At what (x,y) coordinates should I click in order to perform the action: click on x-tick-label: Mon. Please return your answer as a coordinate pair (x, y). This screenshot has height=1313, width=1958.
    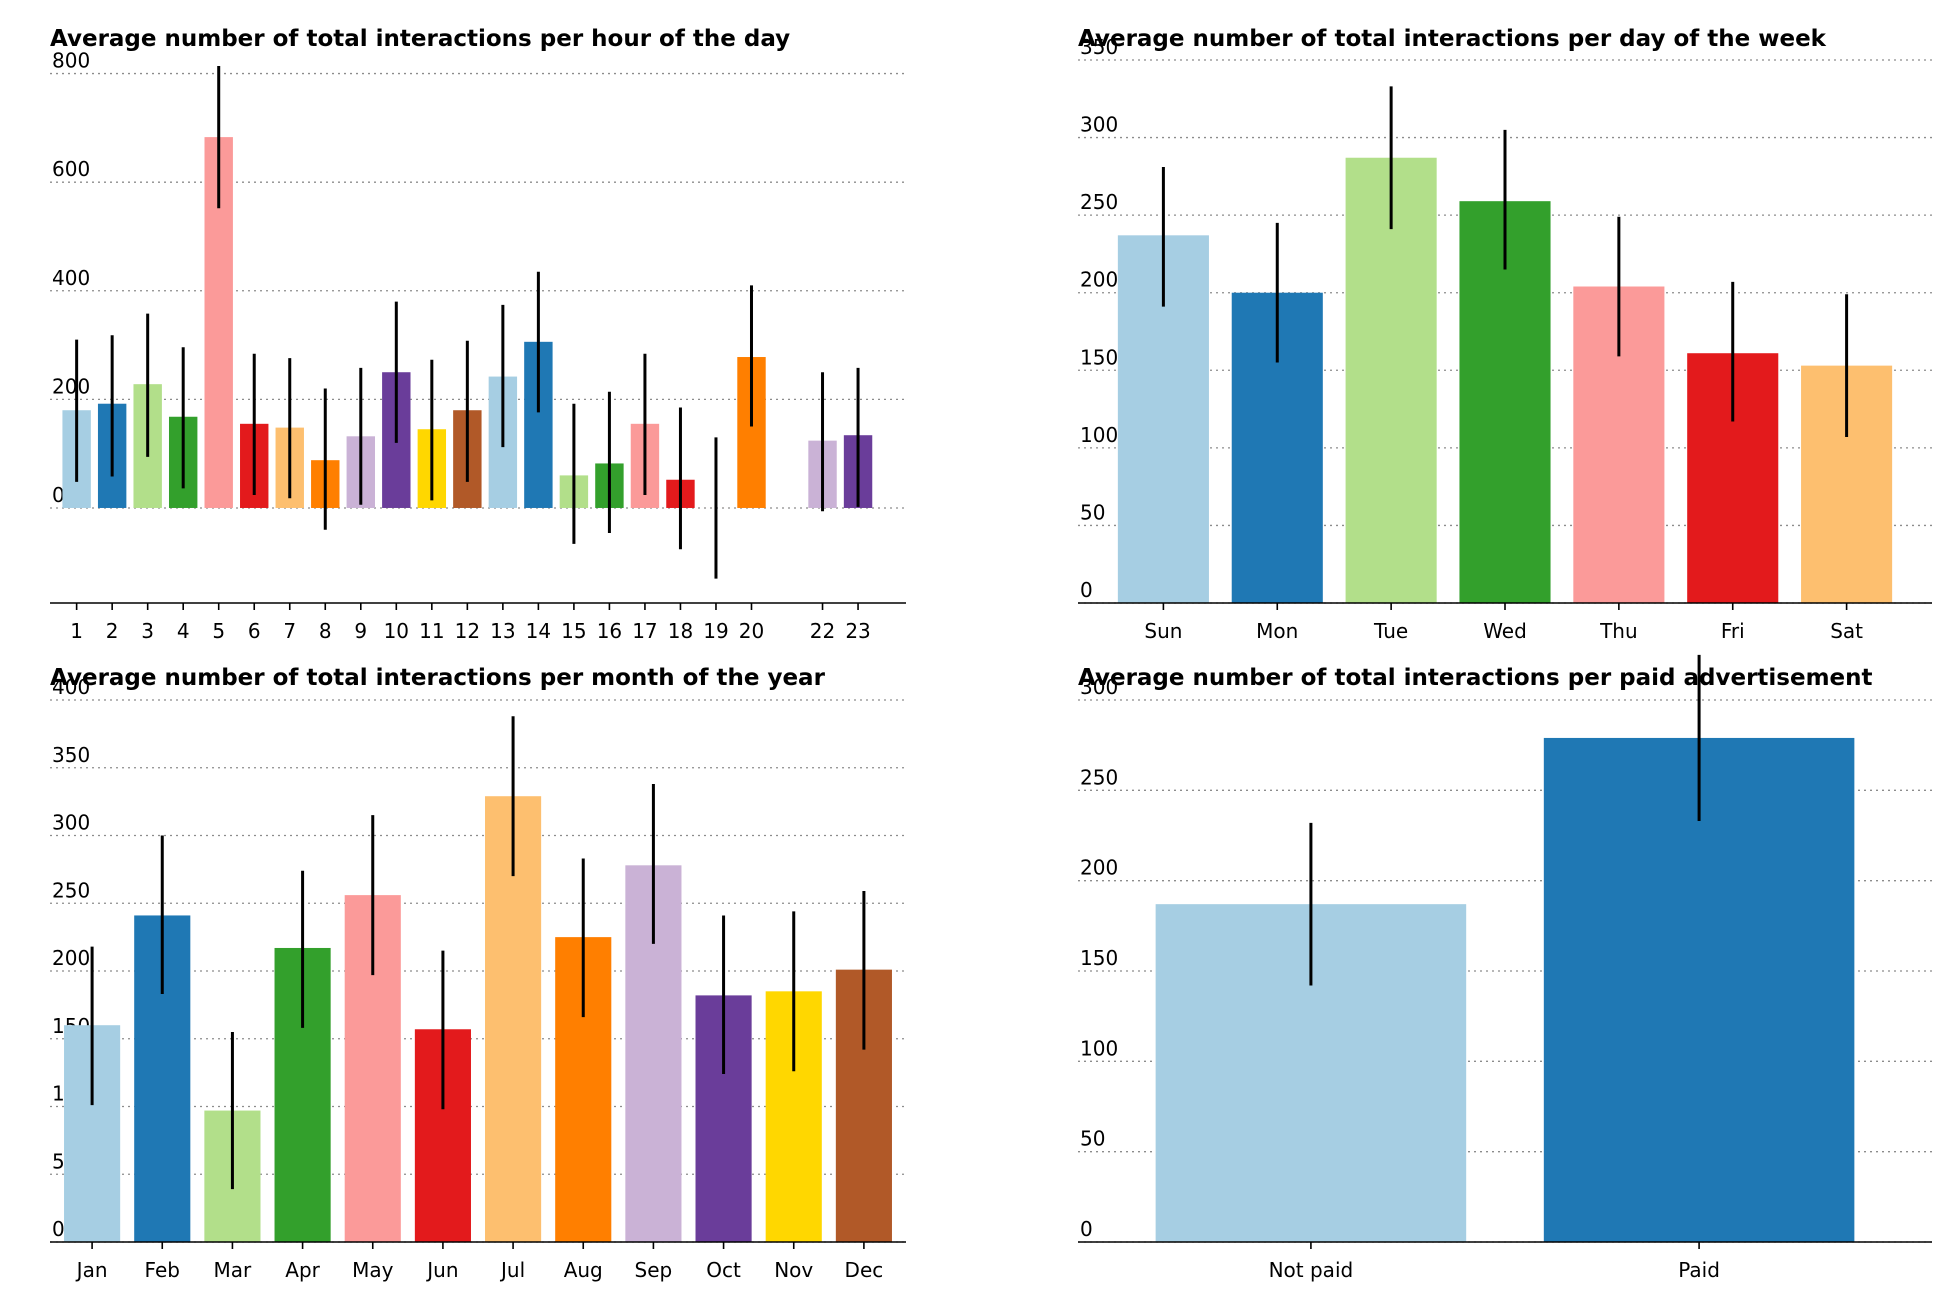
    Looking at the image, I should click on (1277, 631).